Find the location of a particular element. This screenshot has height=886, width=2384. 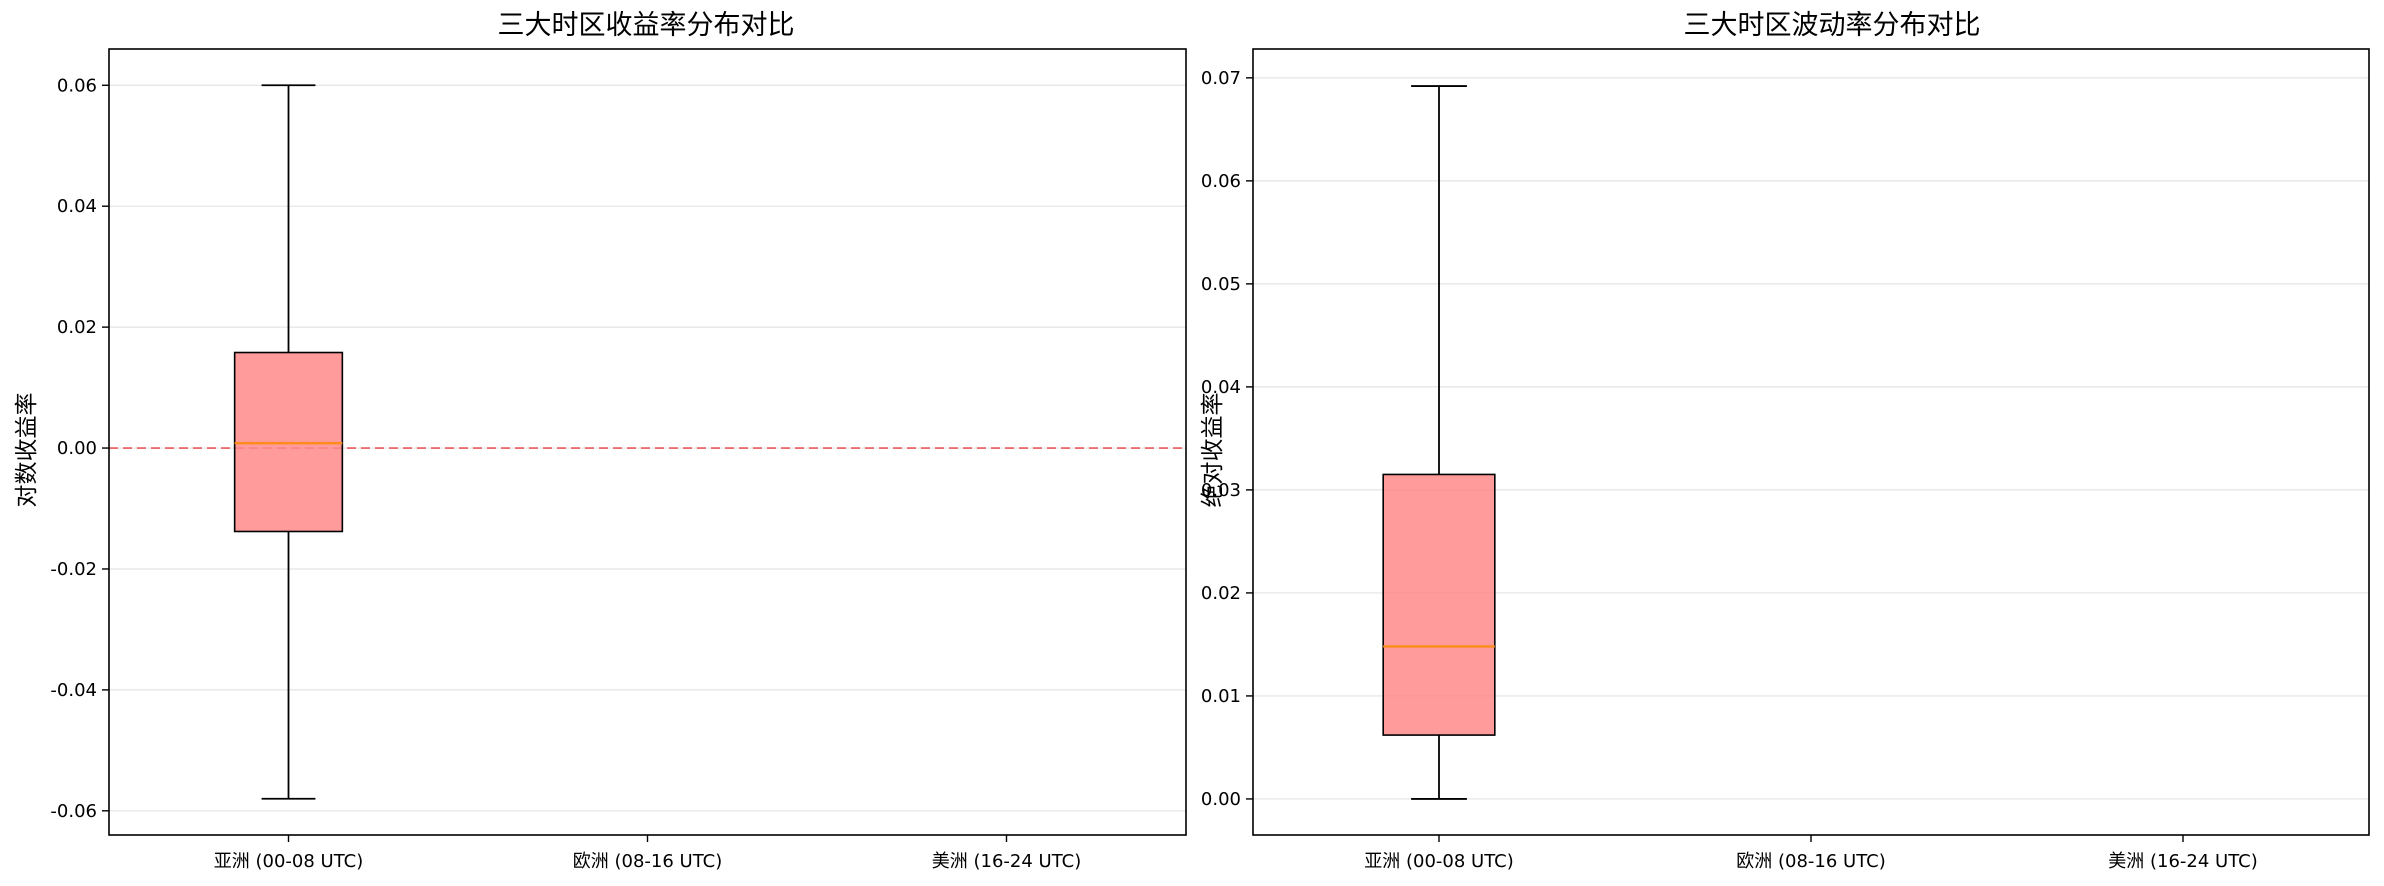

chart-title: 三大时区波动率分布对比 is located at coordinates (1832, 25).